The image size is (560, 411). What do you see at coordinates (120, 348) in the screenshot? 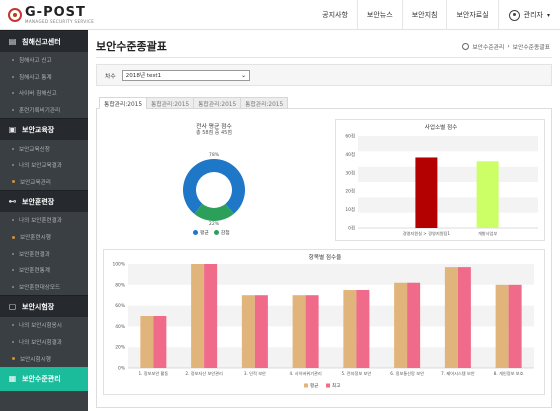
I see `y-tick-label: 20%` at bounding box center [120, 348].